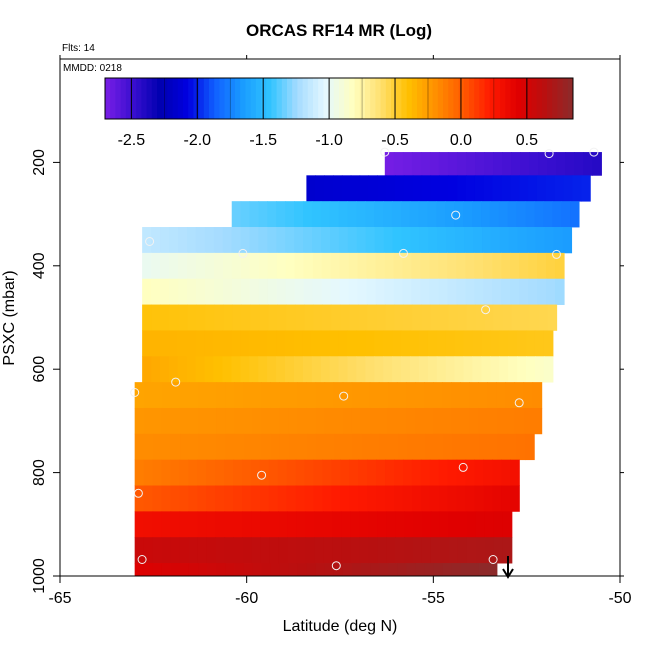 Image resolution: width=650 pixels, height=650 pixels. I want to click on date-label: MMDD: 0218, so click(92, 68).